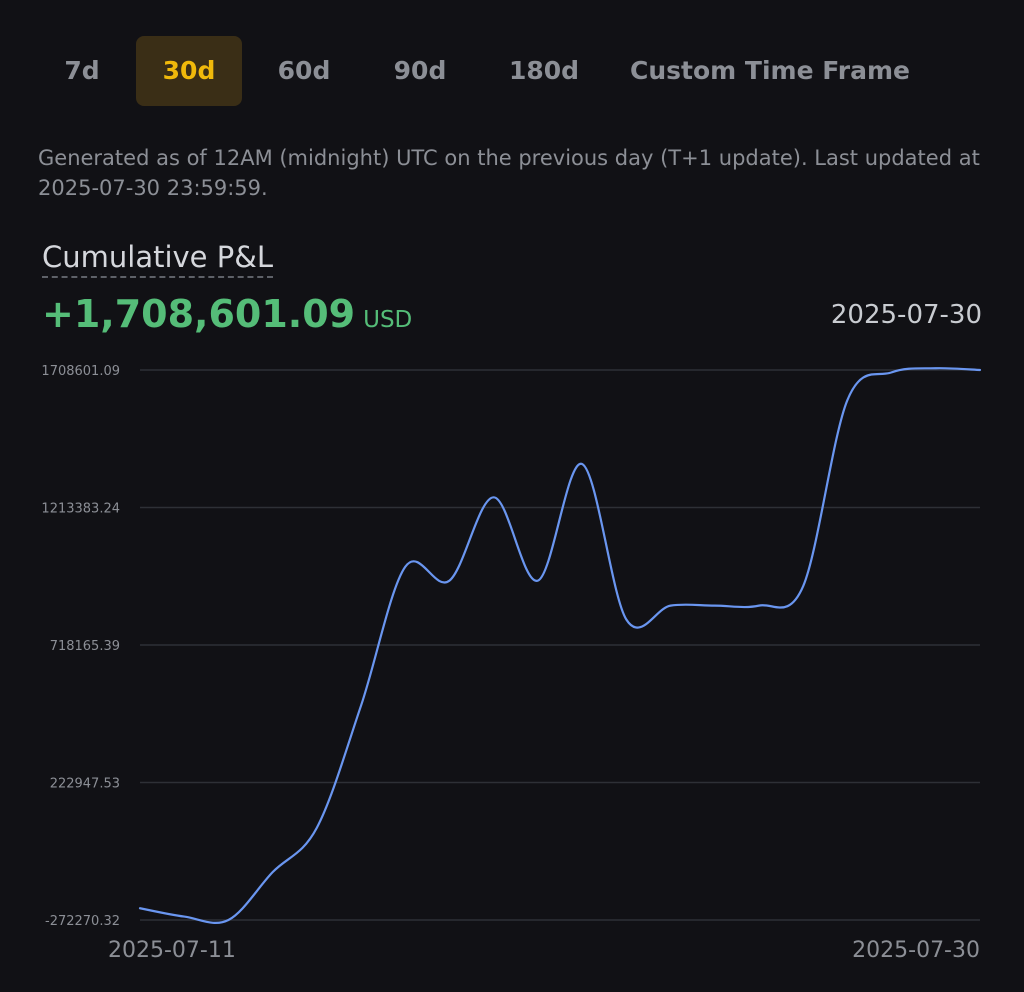  I want to click on y-tick-label: 222947.53, so click(85, 784).